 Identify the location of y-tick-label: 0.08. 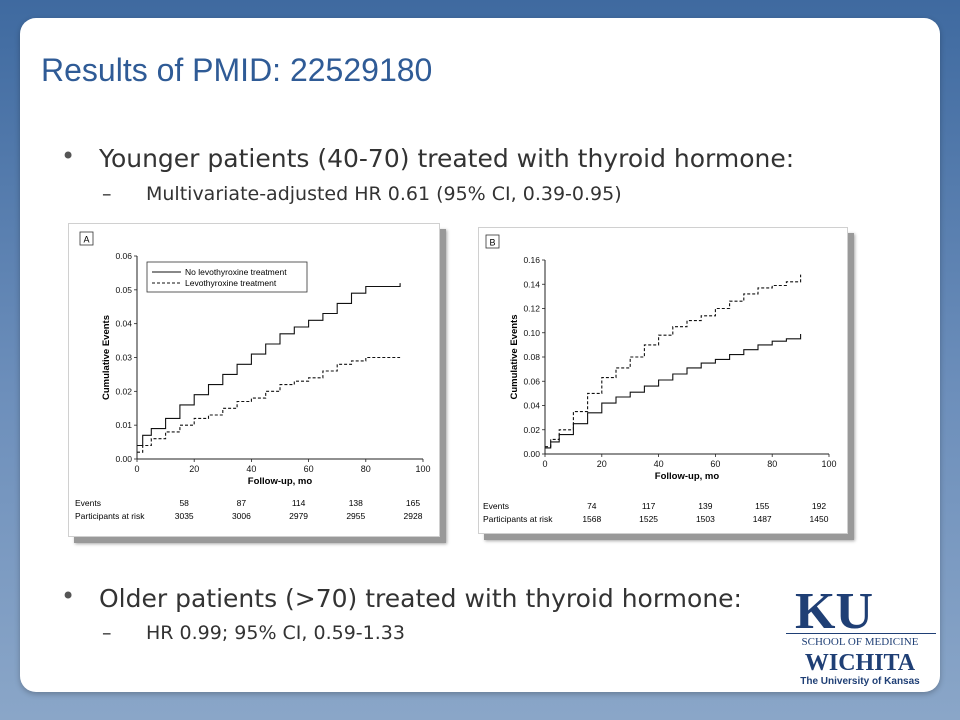
(531, 357).